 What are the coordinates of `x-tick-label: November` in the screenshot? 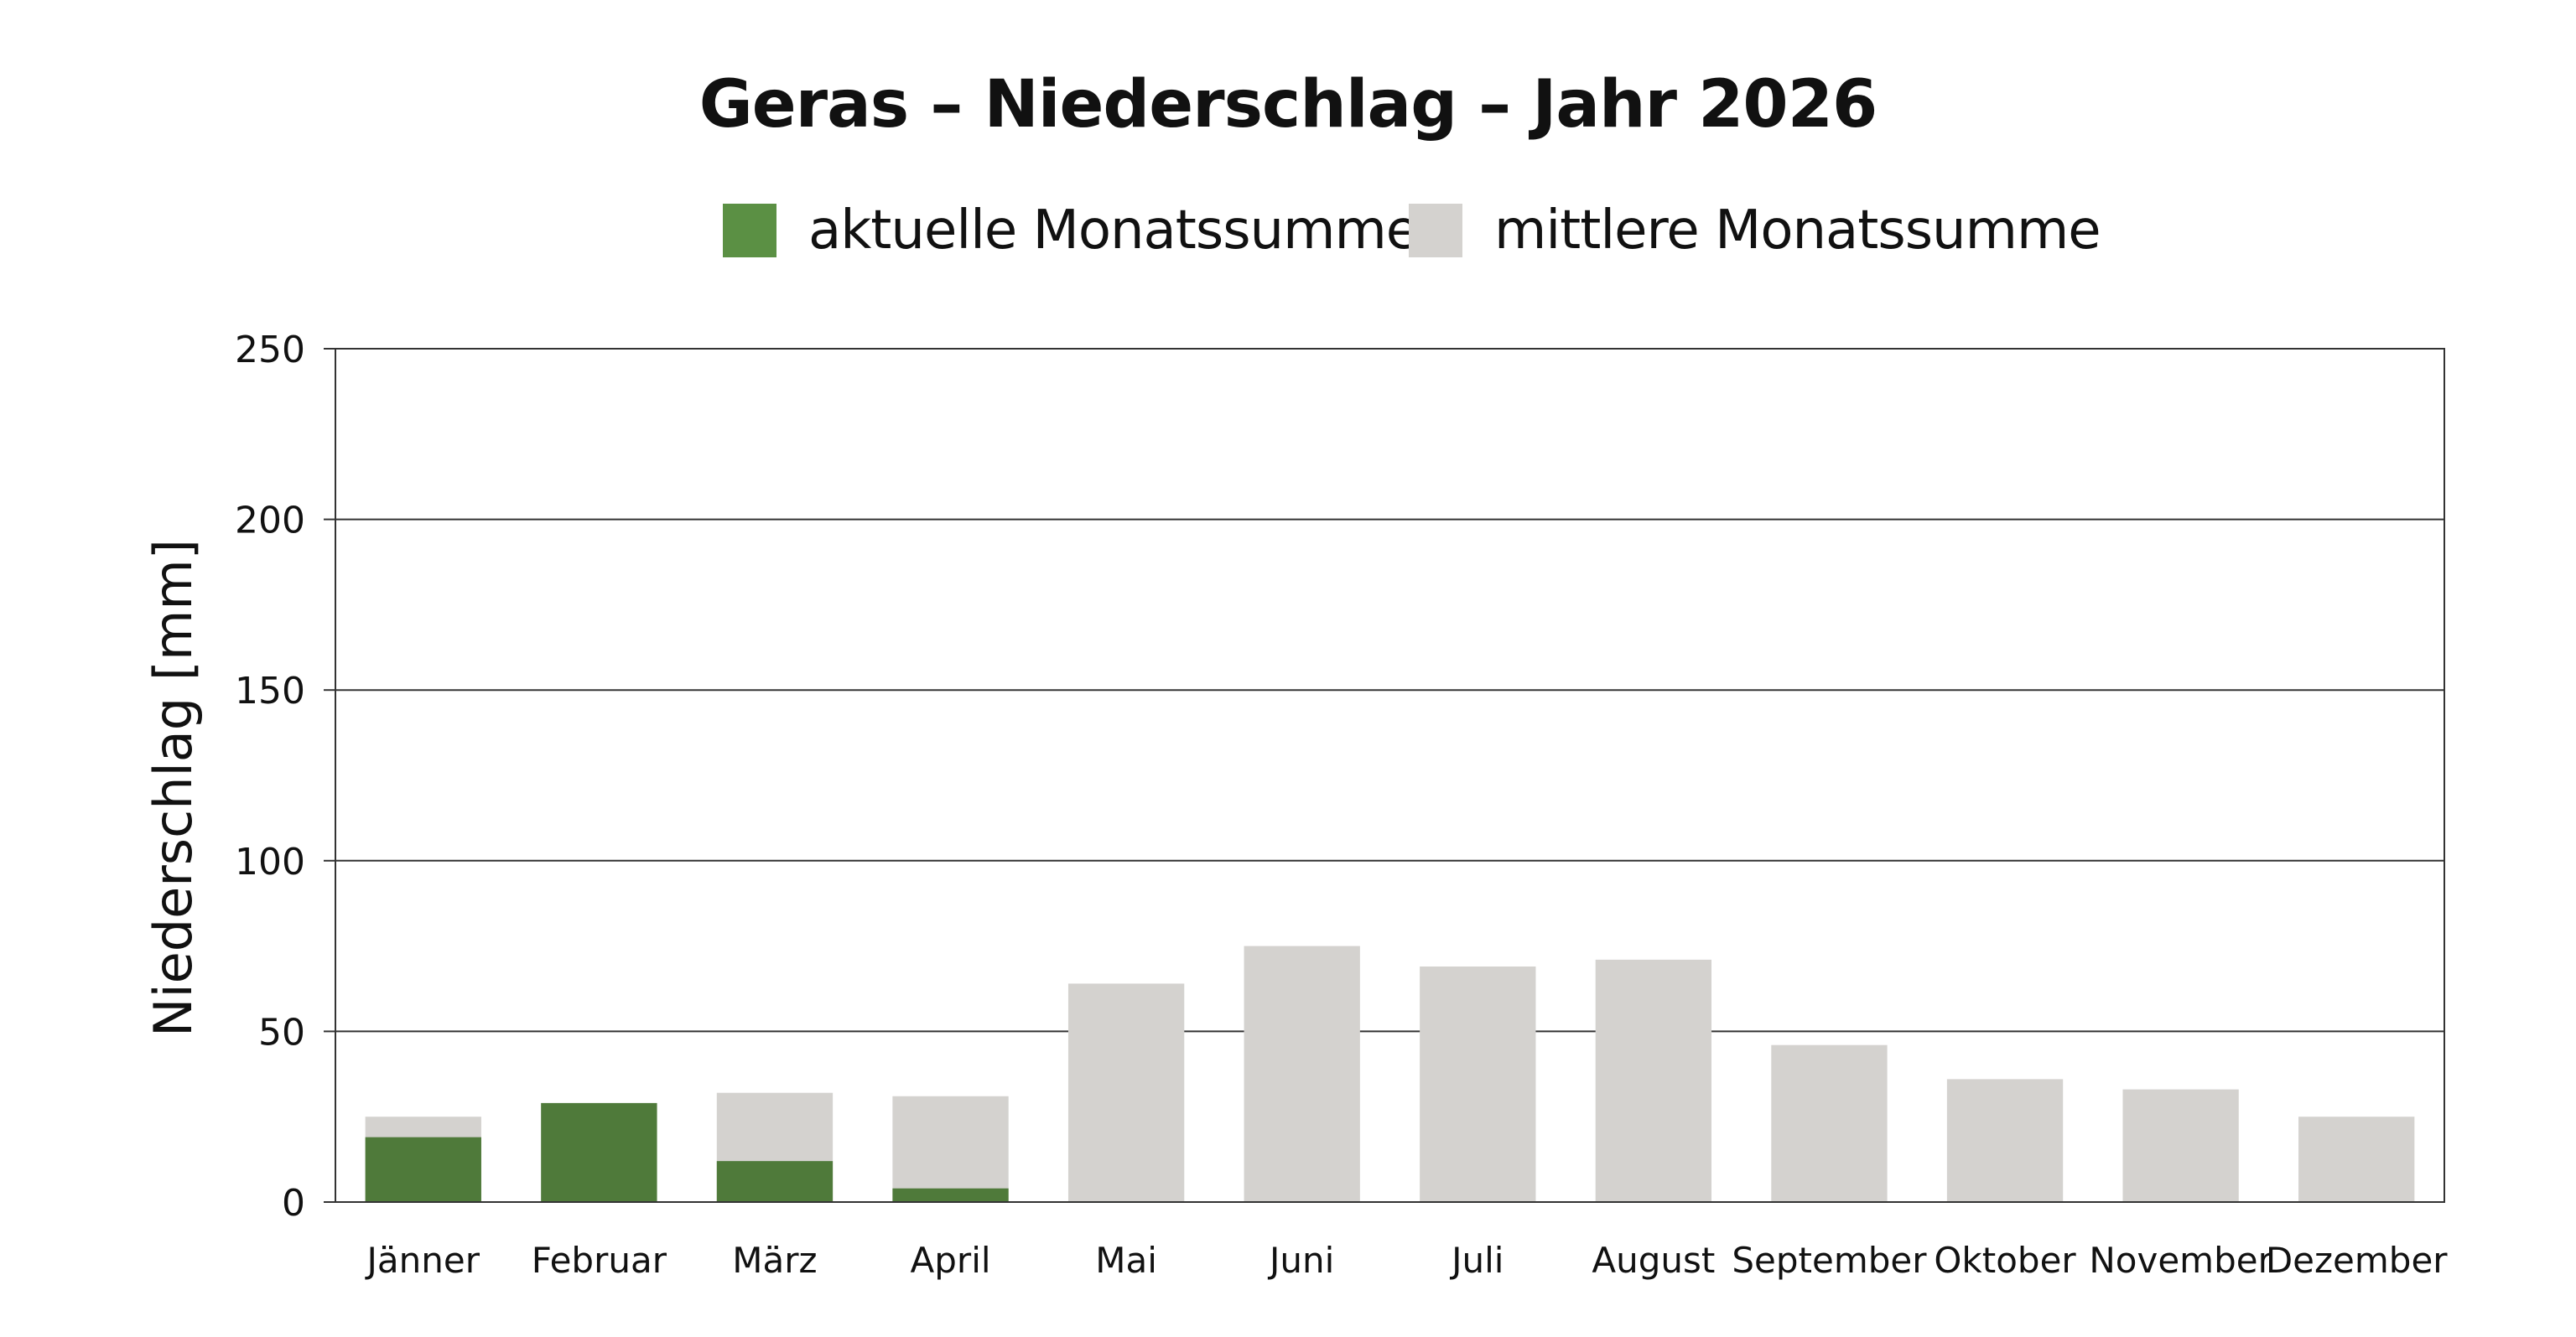 It's located at (2180, 1261).